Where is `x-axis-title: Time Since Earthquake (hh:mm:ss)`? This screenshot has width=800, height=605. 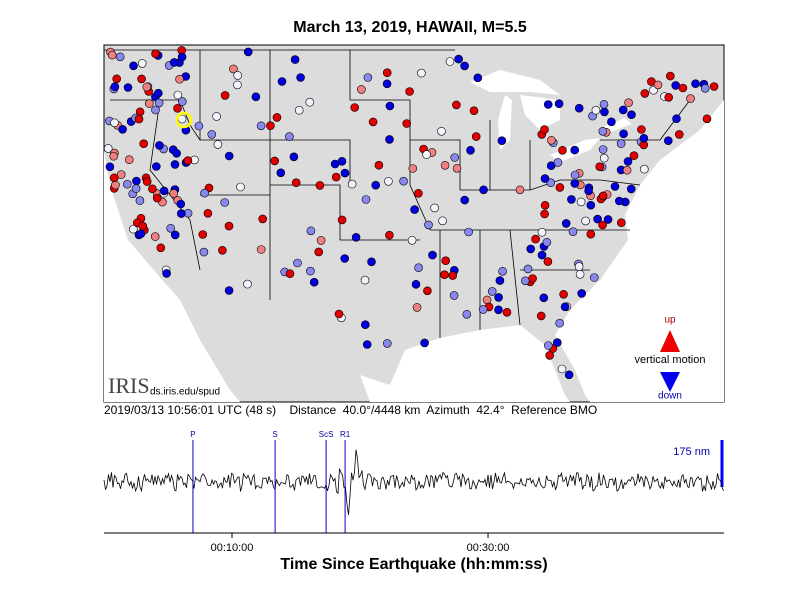 x-axis-title: Time Since Earthquake (hh:mm:ss) is located at coordinates (413, 564).